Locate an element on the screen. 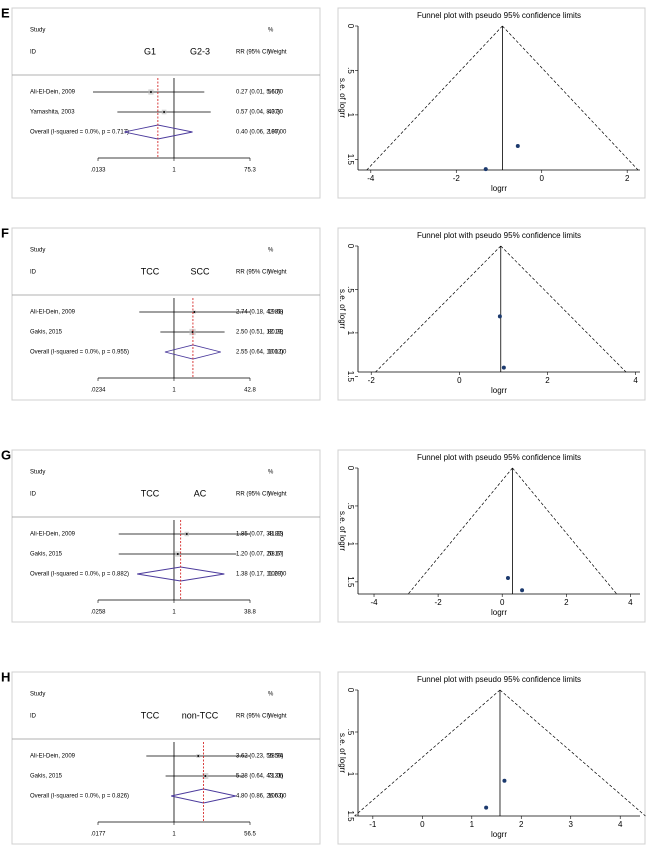 This screenshot has width=650, height=861. weight-label: 19.68 is located at coordinates (276, 313).